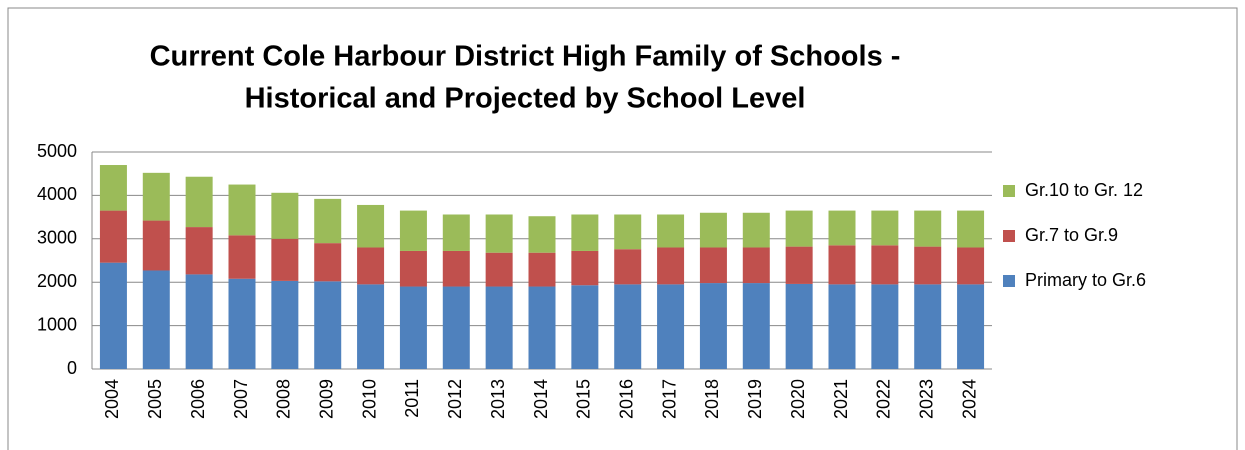 The image size is (1245, 450). Describe the element at coordinates (326, 399) in the screenshot. I see `x-tick-label: 2009` at that location.